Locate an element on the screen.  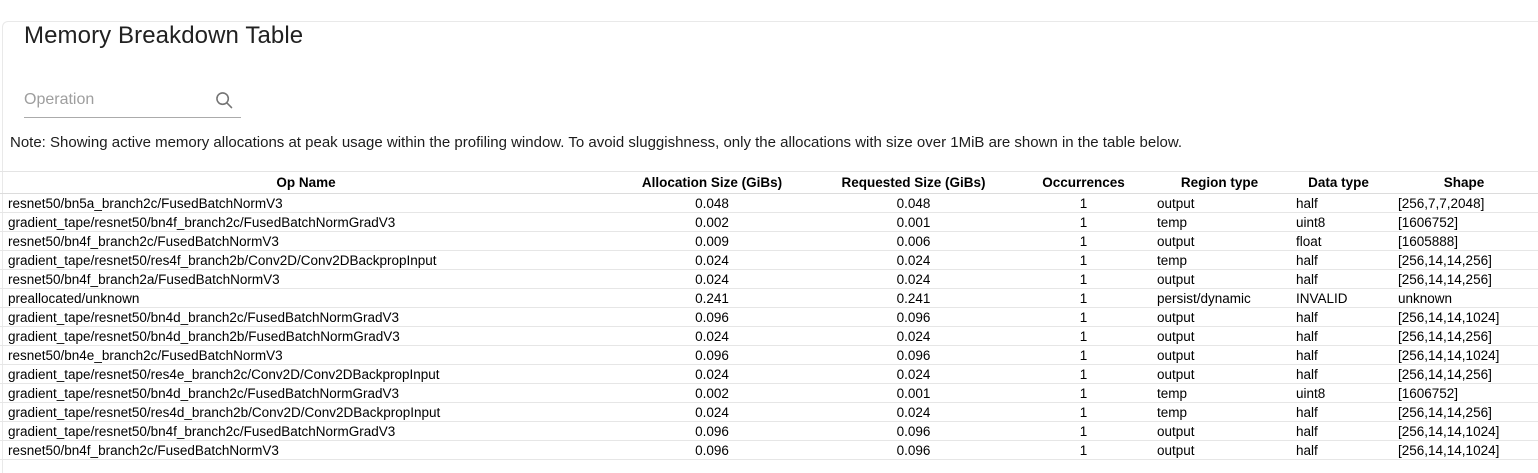
column-header: Requested Size (GiBs) is located at coordinates (913, 182).